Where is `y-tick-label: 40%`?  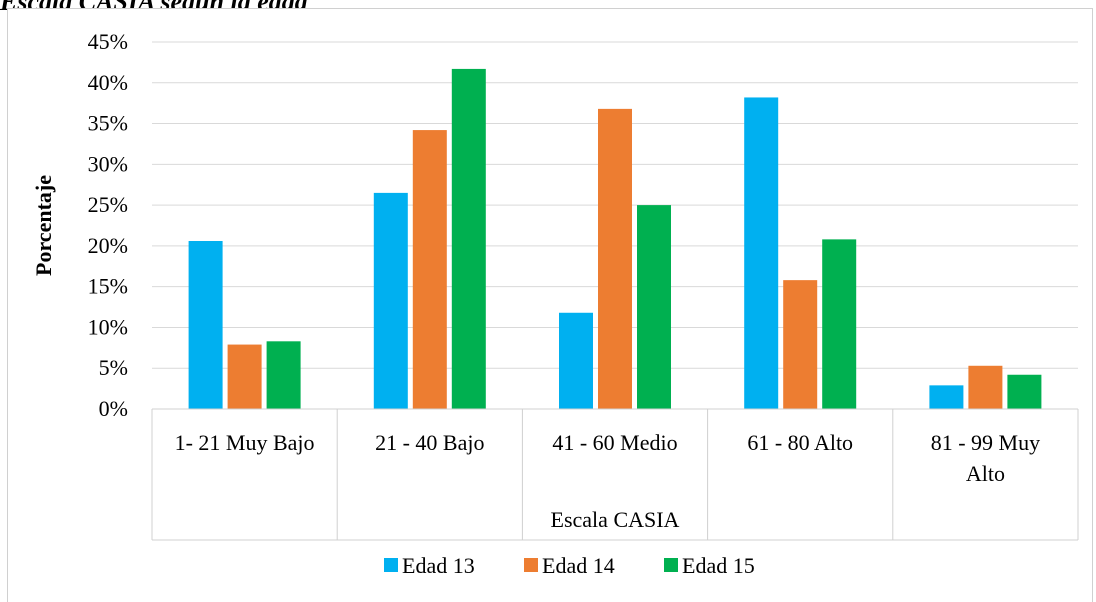
y-tick-label: 40% is located at coordinates (108, 82).